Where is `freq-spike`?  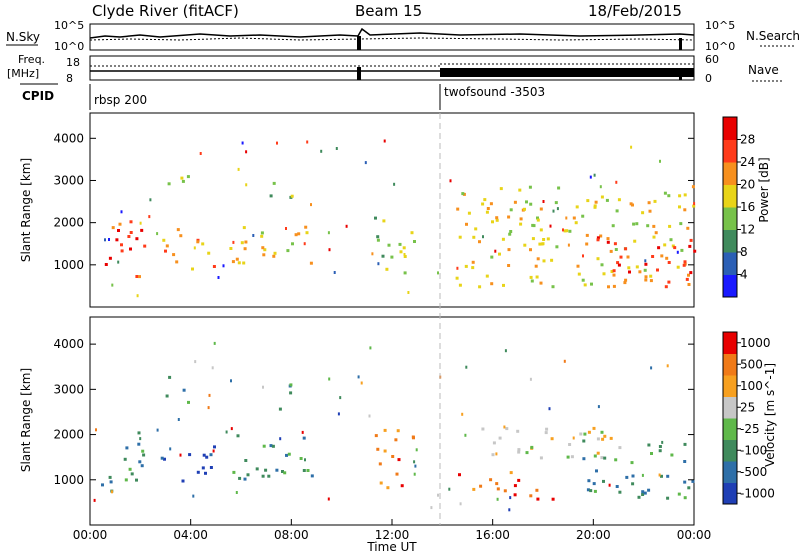
freq-spike is located at coordinates (359, 73).